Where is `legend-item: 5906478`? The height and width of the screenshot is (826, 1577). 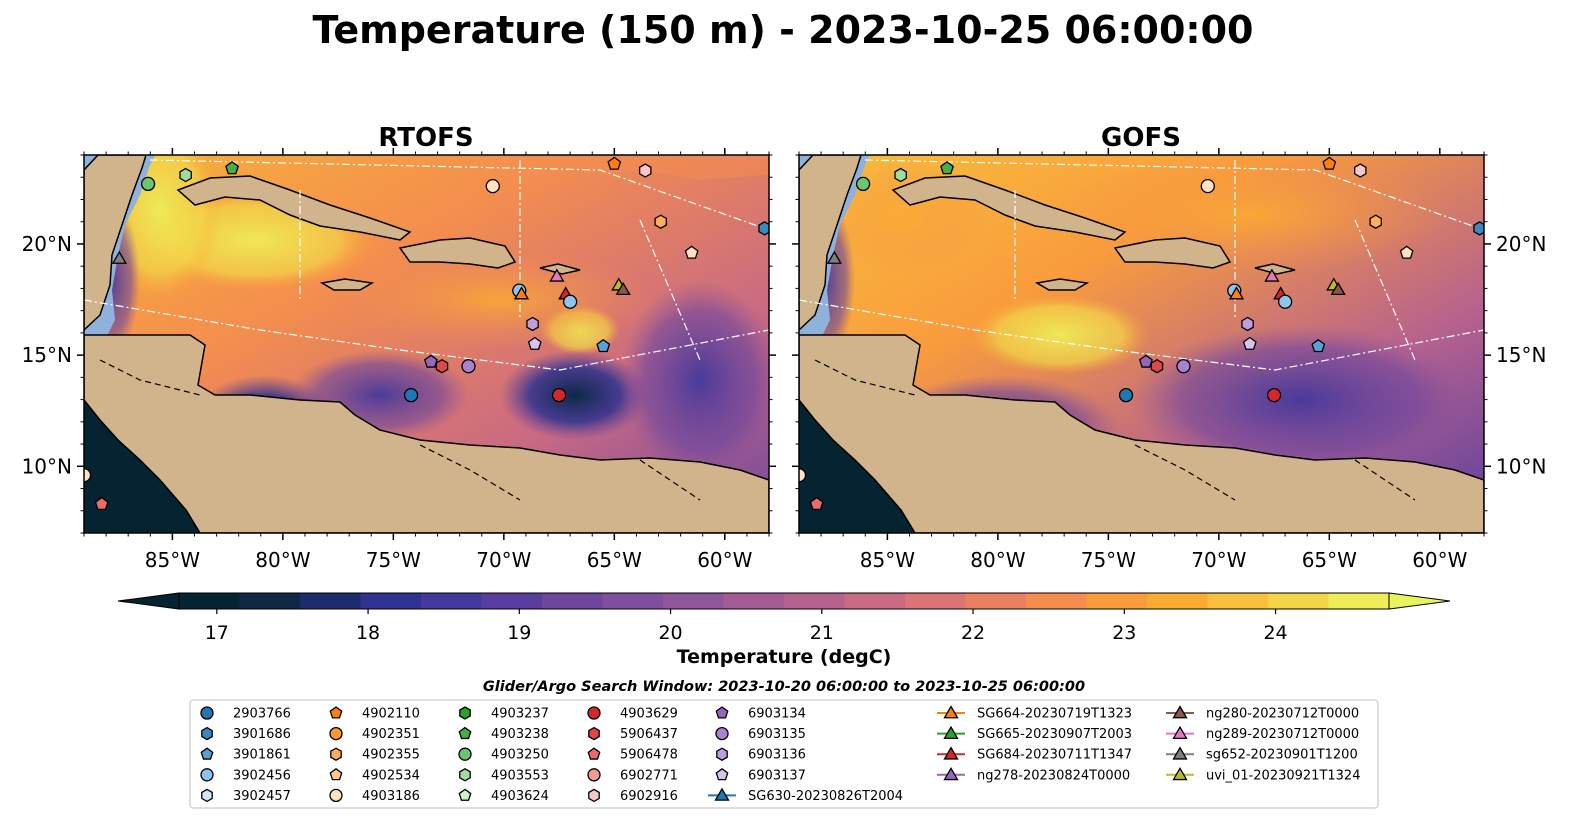 legend-item: 5906478 is located at coordinates (632, 755).